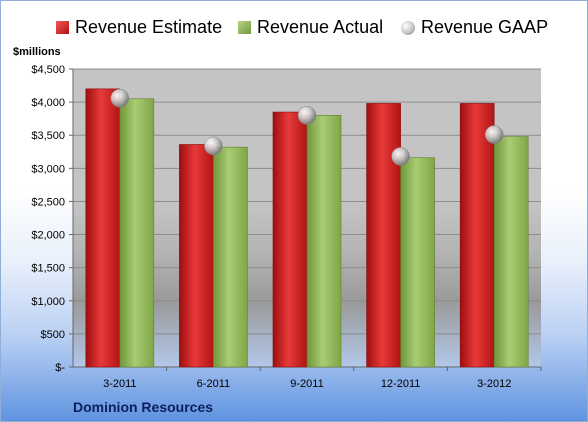 The image size is (588, 422). Describe the element at coordinates (48, 202) in the screenshot. I see `y-tick-label: $2,500` at that location.